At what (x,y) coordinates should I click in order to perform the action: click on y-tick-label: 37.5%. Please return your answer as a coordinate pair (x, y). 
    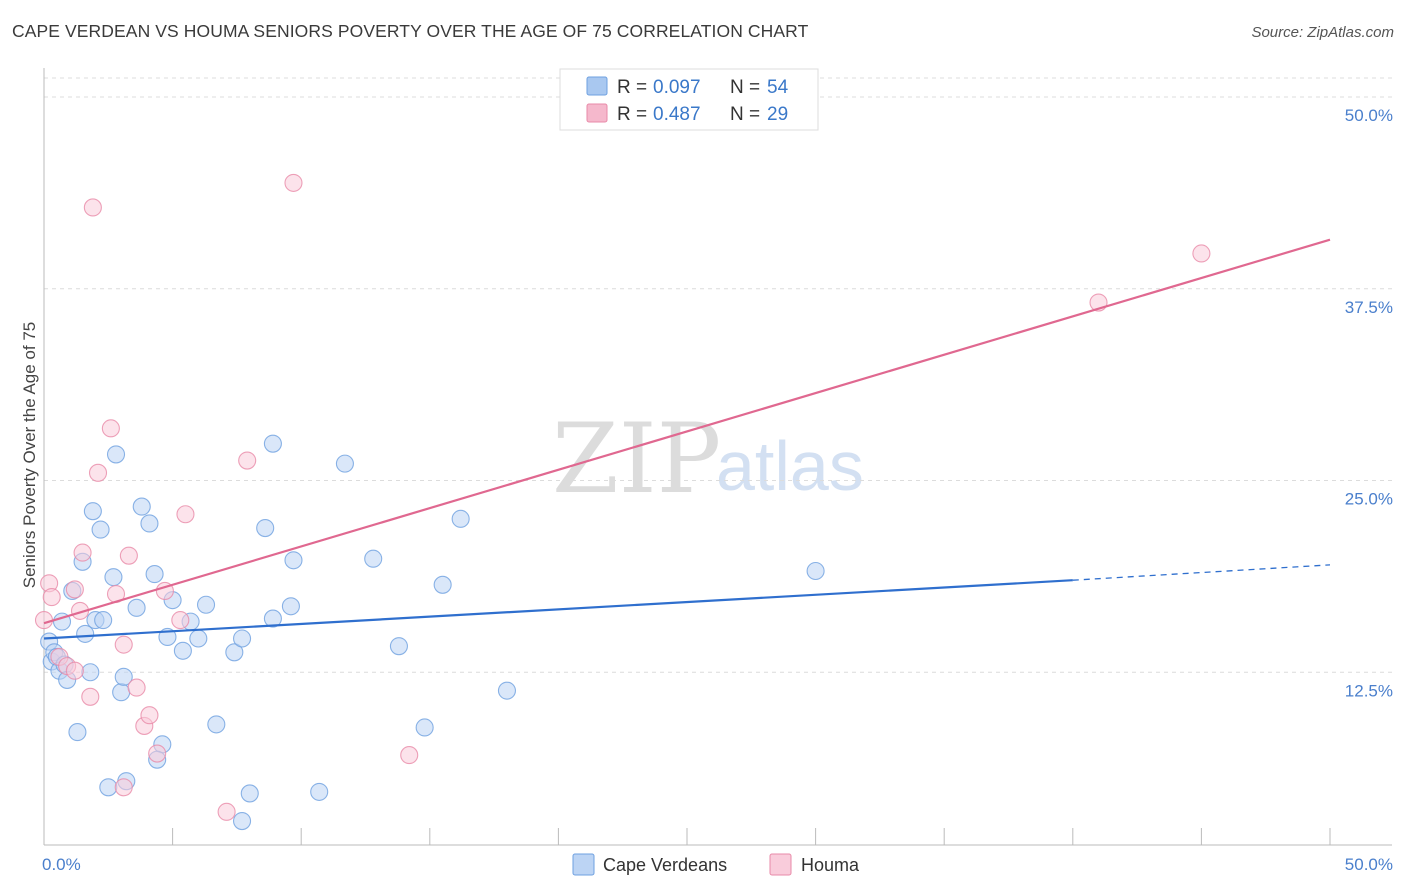
    Looking at the image, I should click on (1369, 307).